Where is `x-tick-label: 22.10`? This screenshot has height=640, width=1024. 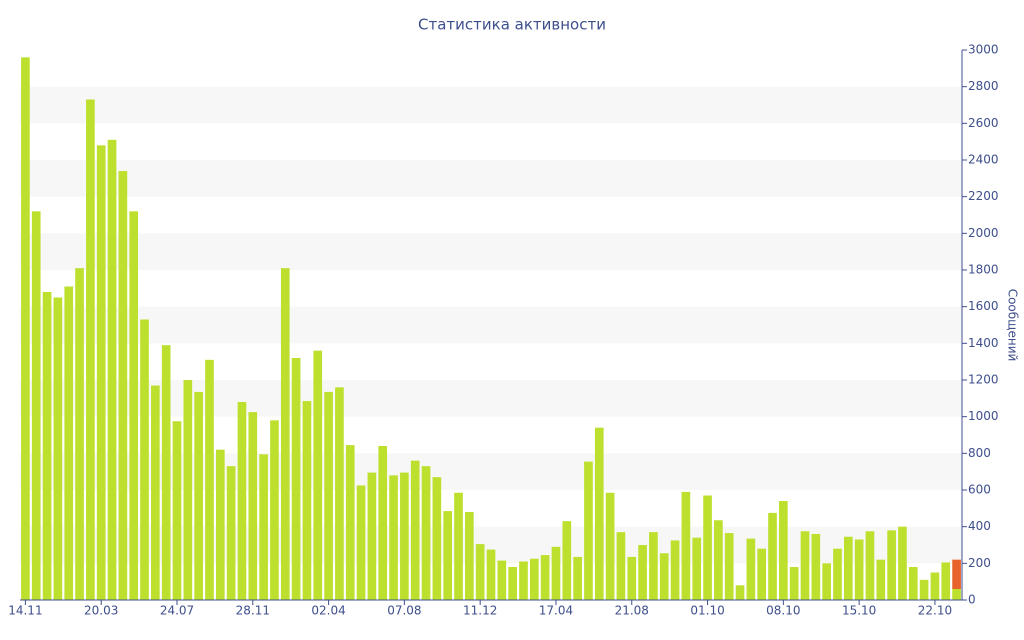 x-tick-label: 22.10 is located at coordinates (935, 611).